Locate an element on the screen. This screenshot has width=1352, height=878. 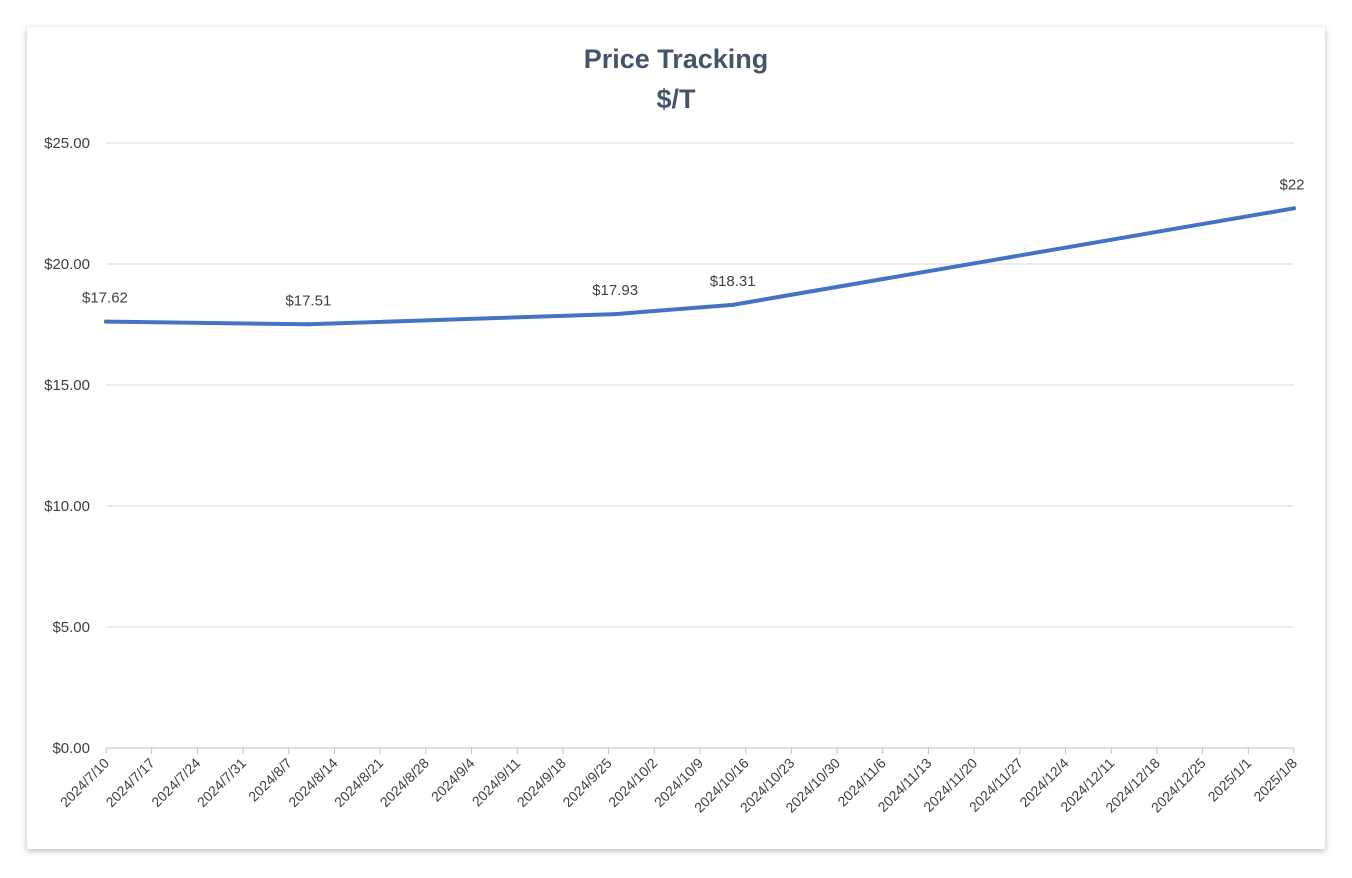
data-label: $22 is located at coordinates (1291, 184).